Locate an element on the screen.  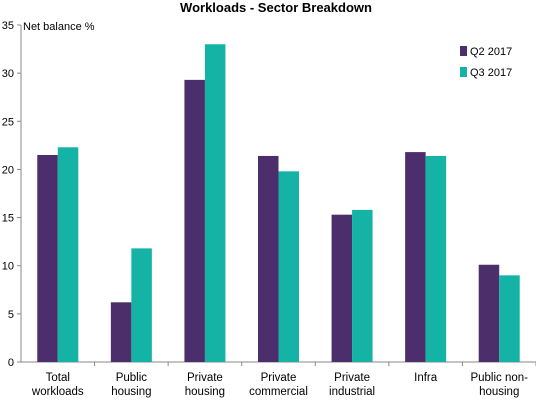
x-tick-label: Total workloads is located at coordinates (57, 385).